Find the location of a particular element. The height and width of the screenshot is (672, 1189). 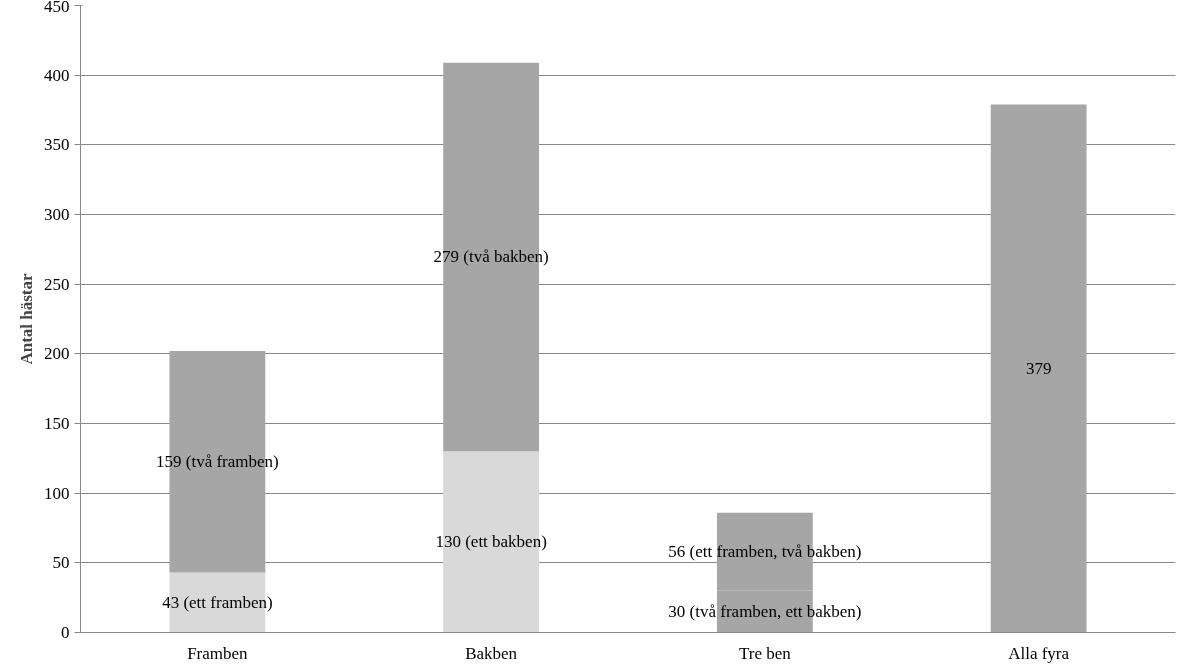

x-tick-label: Tre ben is located at coordinates (765, 653).